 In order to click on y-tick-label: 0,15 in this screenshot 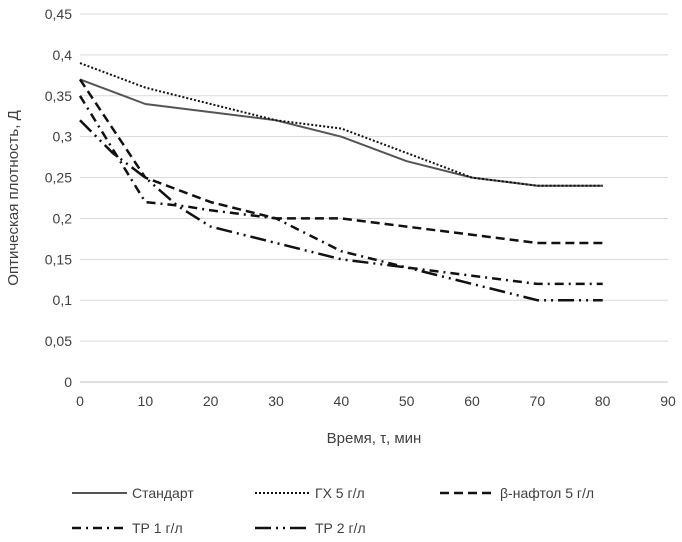, I will do `click(58, 259)`.